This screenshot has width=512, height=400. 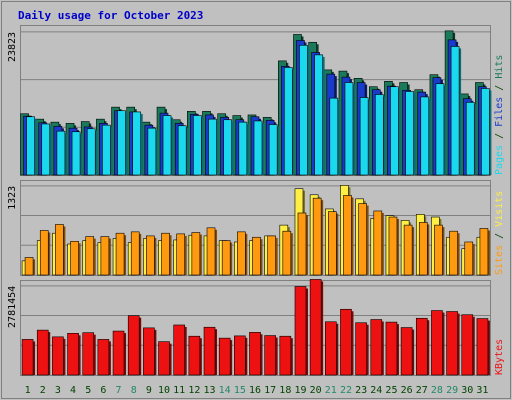 I want to click on day-label-9: 9, so click(x=149, y=390).